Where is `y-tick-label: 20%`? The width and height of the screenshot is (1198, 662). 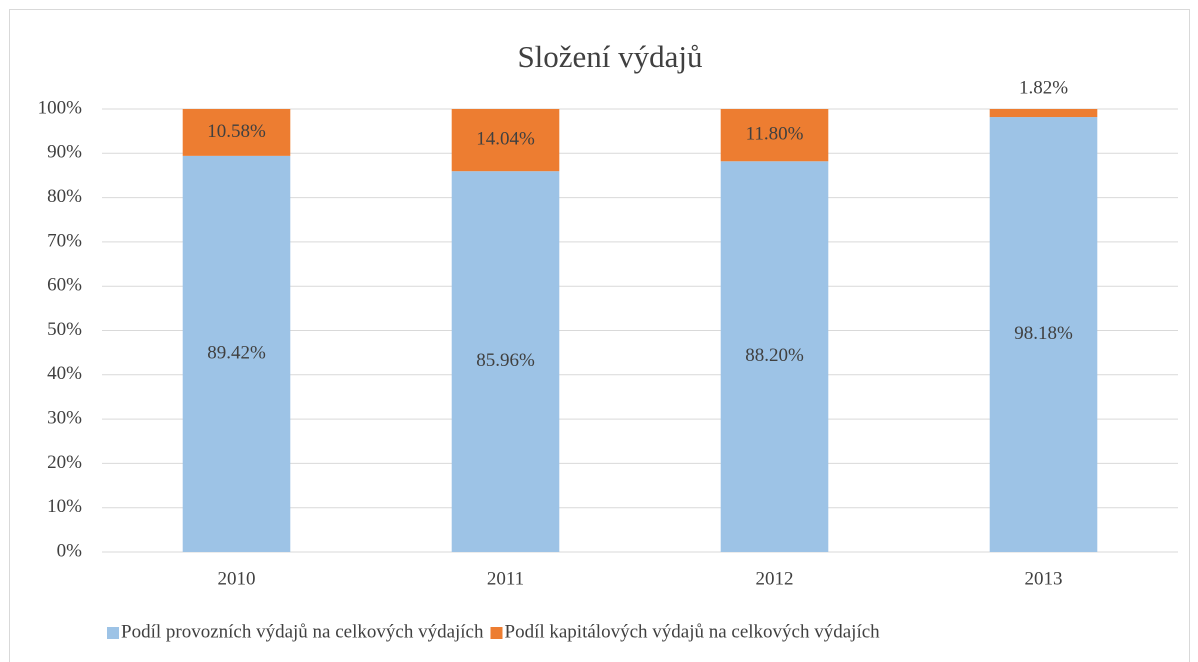
y-tick-label: 20% is located at coordinates (64, 462).